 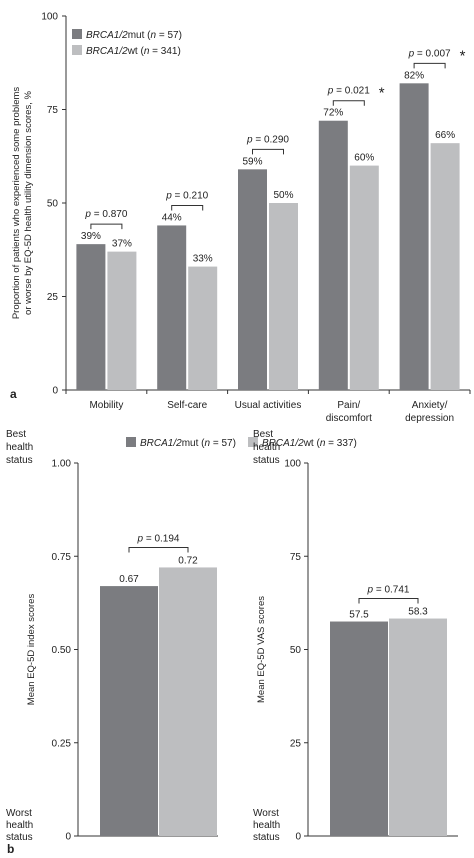 I want to click on y-tick-label-a: 75, so click(x=53, y=110).